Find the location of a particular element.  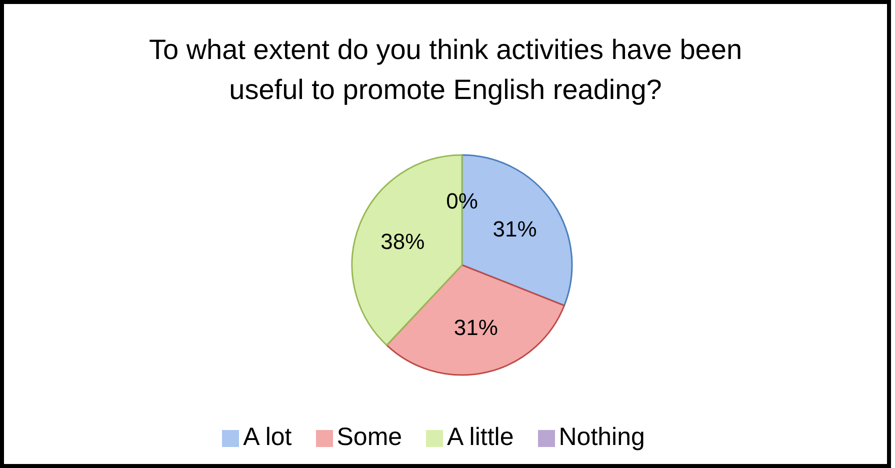

legend-label: Nothing is located at coordinates (601, 437).